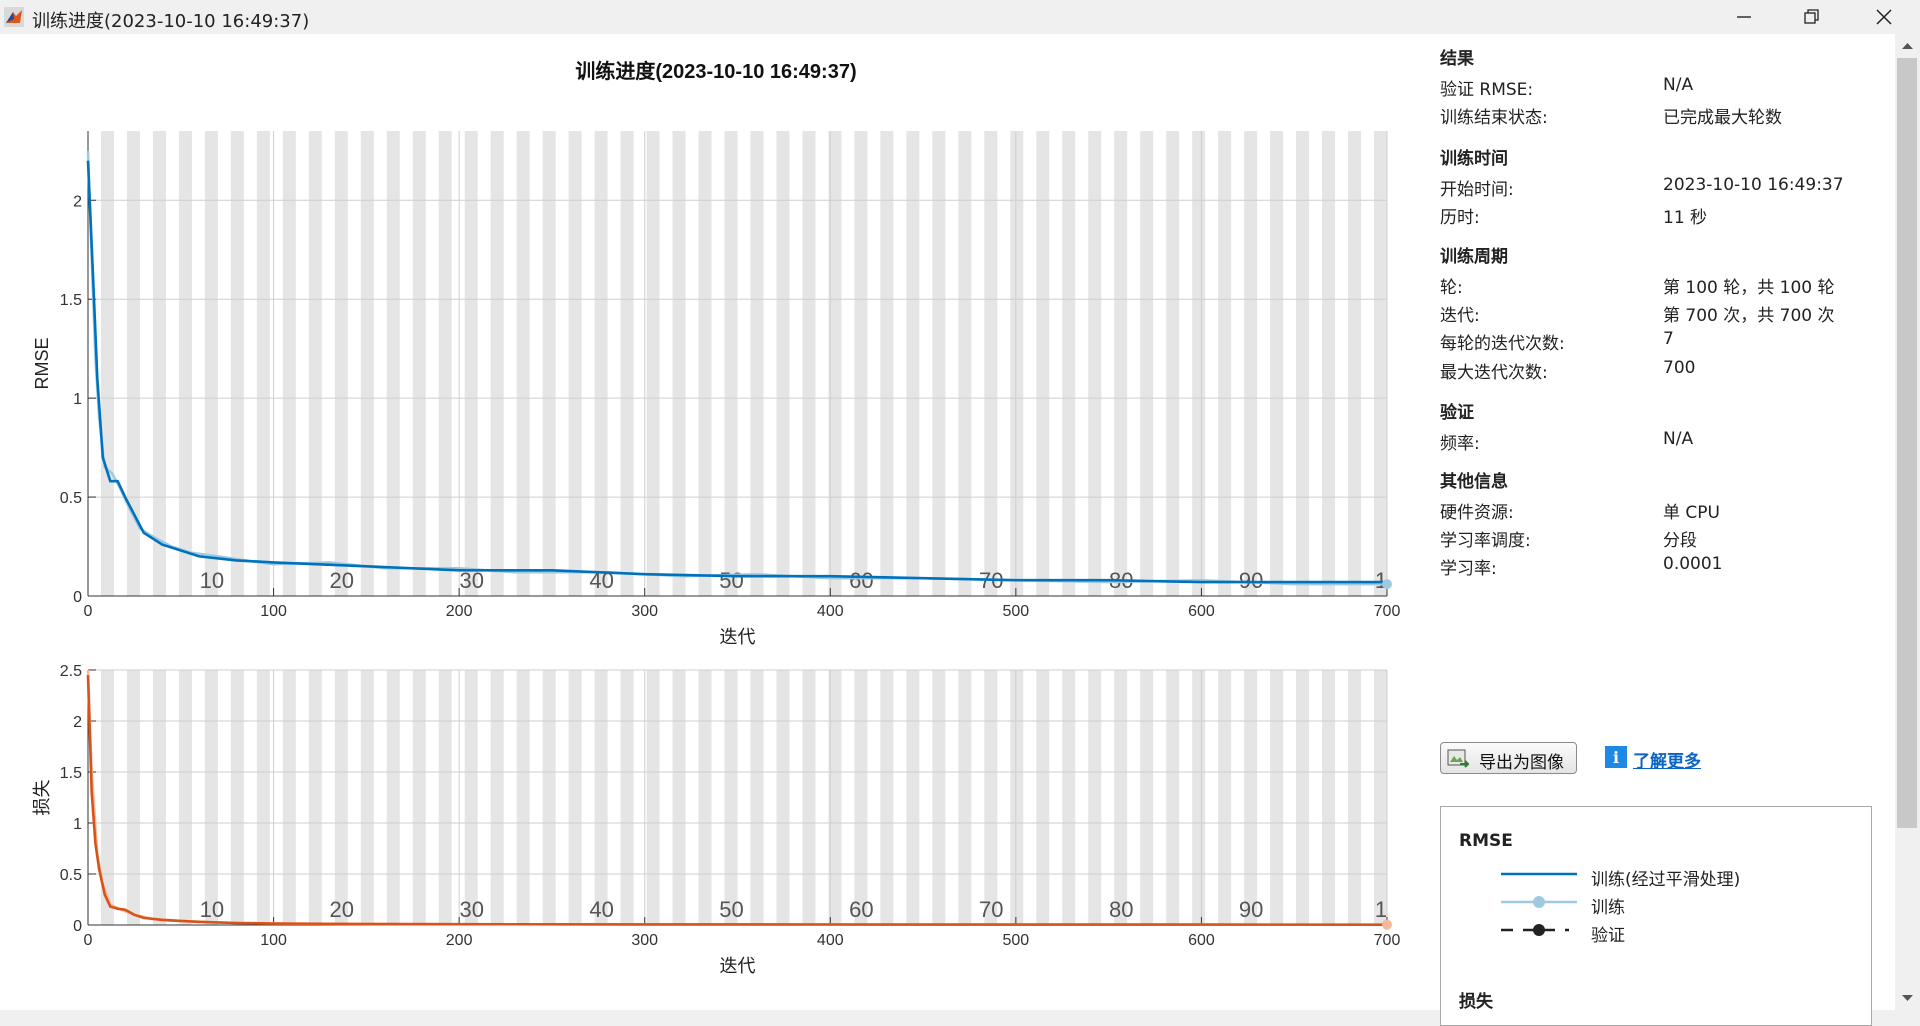 This screenshot has height=1026, width=1920. Describe the element at coordinates (1381, 909) in the screenshot. I see `loss-epoch-label: 1` at that location.